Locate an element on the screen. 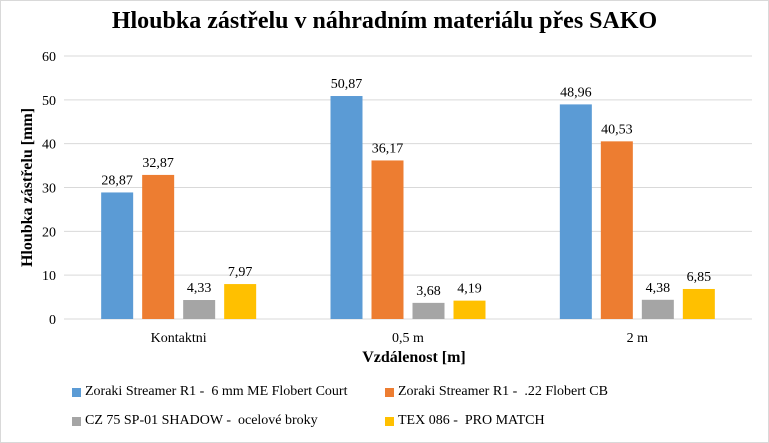  x-tick-label: 0,5 m is located at coordinates (408, 338).